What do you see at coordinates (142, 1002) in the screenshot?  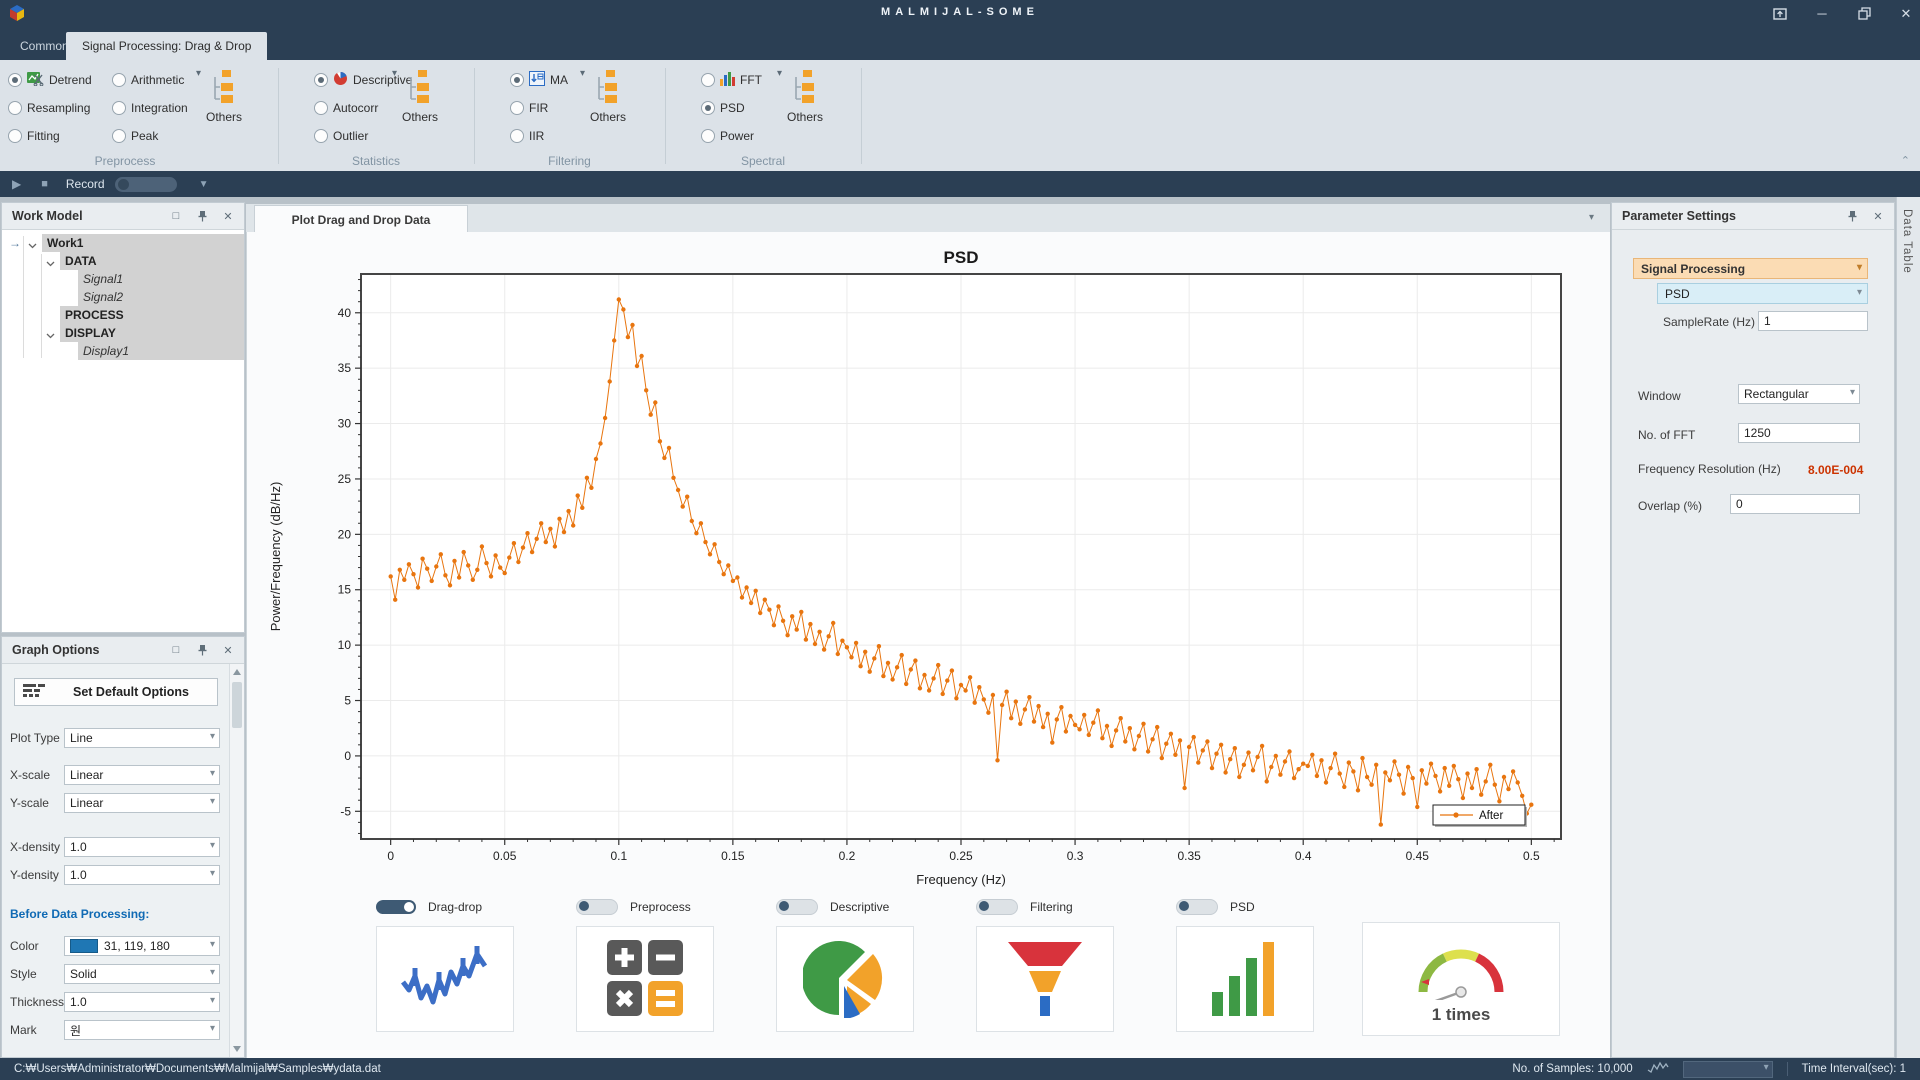 I see `thickness-select: 1.0 ▾` at bounding box center [142, 1002].